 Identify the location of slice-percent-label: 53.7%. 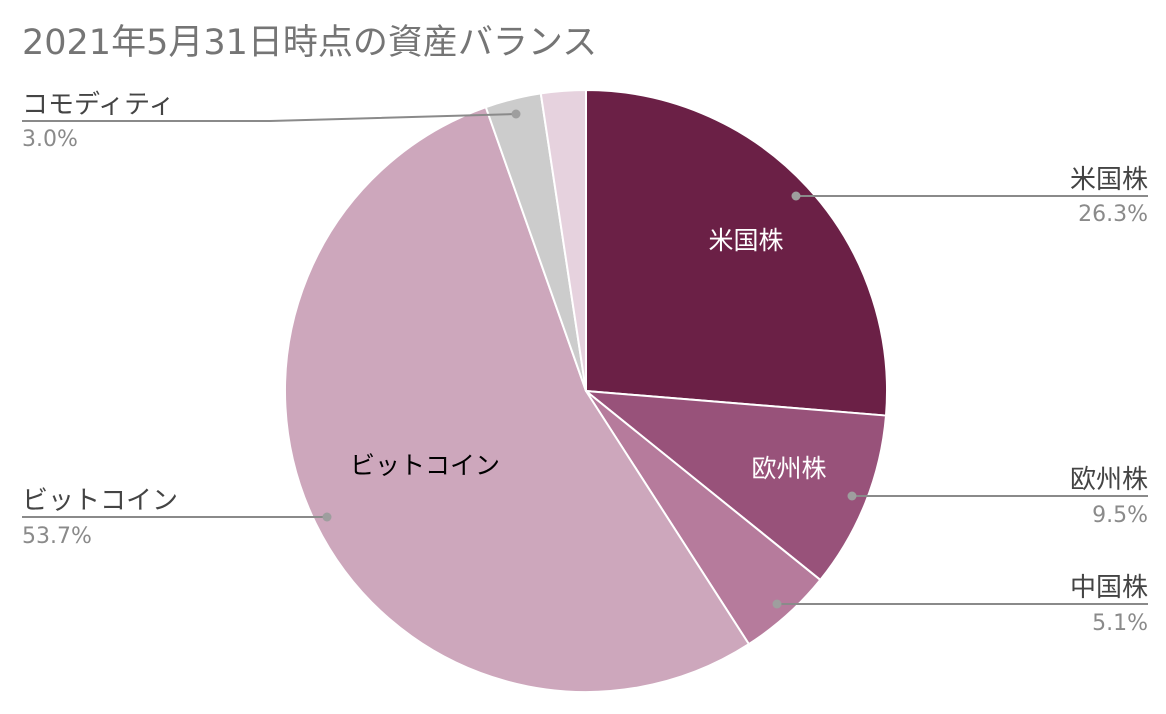
(57, 536).